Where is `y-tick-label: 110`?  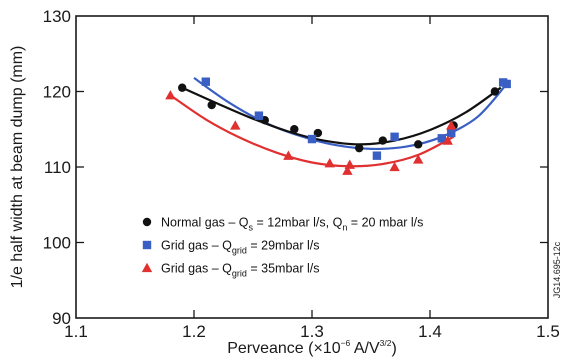
y-tick-label: 110 is located at coordinates (57, 167).